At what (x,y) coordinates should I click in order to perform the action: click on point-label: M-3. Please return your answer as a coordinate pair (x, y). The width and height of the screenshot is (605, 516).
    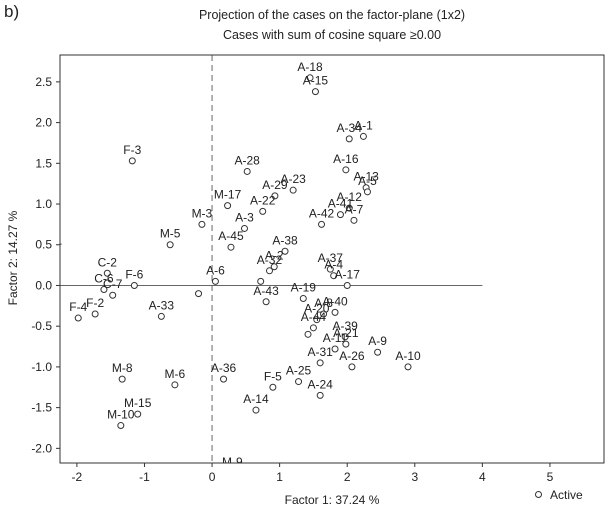
    Looking at the image, I should click on (202, 213).